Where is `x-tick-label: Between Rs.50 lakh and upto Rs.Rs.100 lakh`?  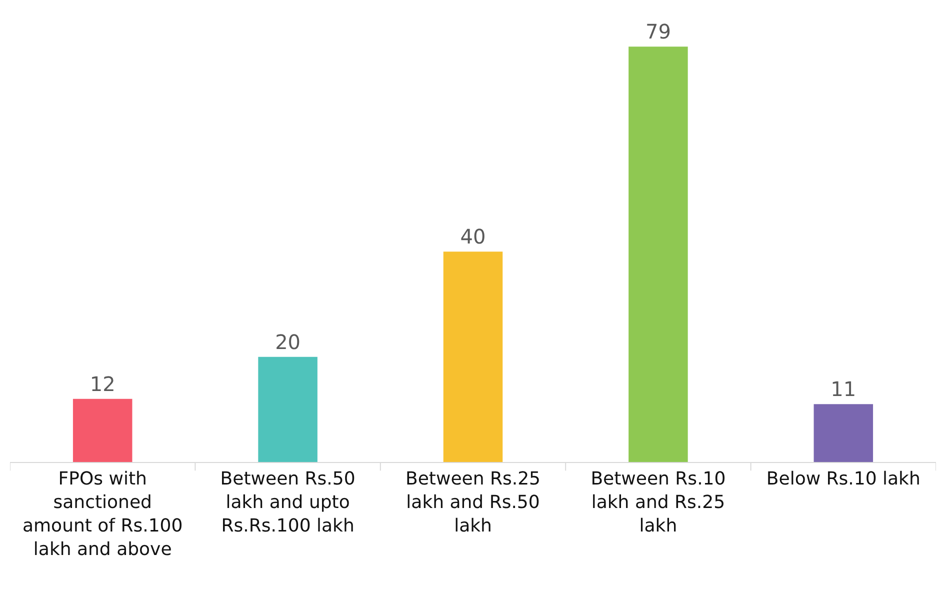
x-tick-label: Between Rs.50 lakh and upto Rs.Rs.100 lakh is located at coordinates (288, 502).